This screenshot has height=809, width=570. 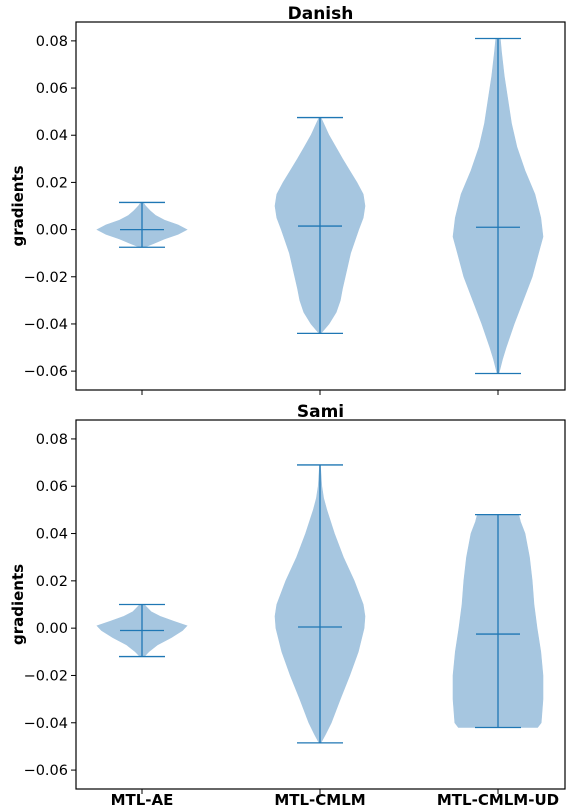 What do you see at coordinates (142, 800) in the screenshot?
I see `x-category-label: MTL-AE` at bounding box center [142, 800].